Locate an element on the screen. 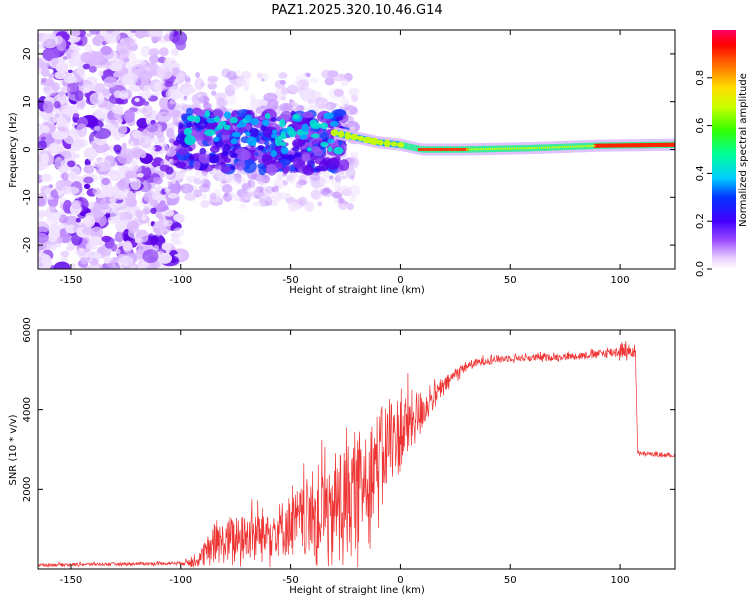 This screenshot has height=600, width=750. figure-title: PAZ1.2025.320.10.46.G14 is located at coordinates (356, 10).